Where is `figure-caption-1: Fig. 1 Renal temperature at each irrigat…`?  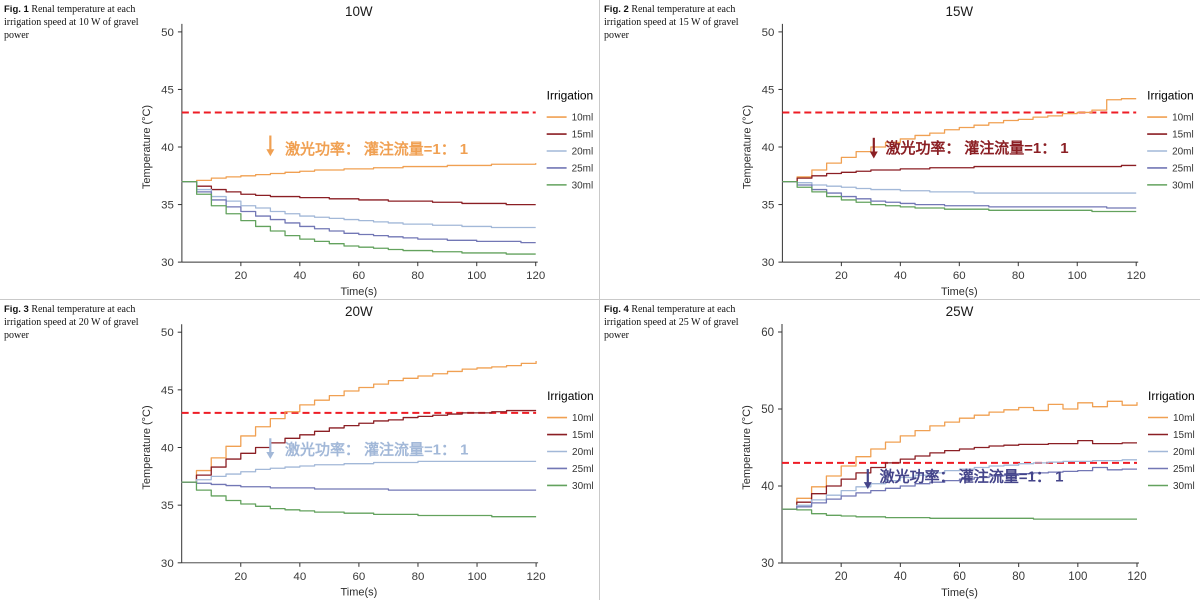 figure-caption-1: Fig. 1 Renal temperature at each irrigat… is located at coordinates (80, 22).